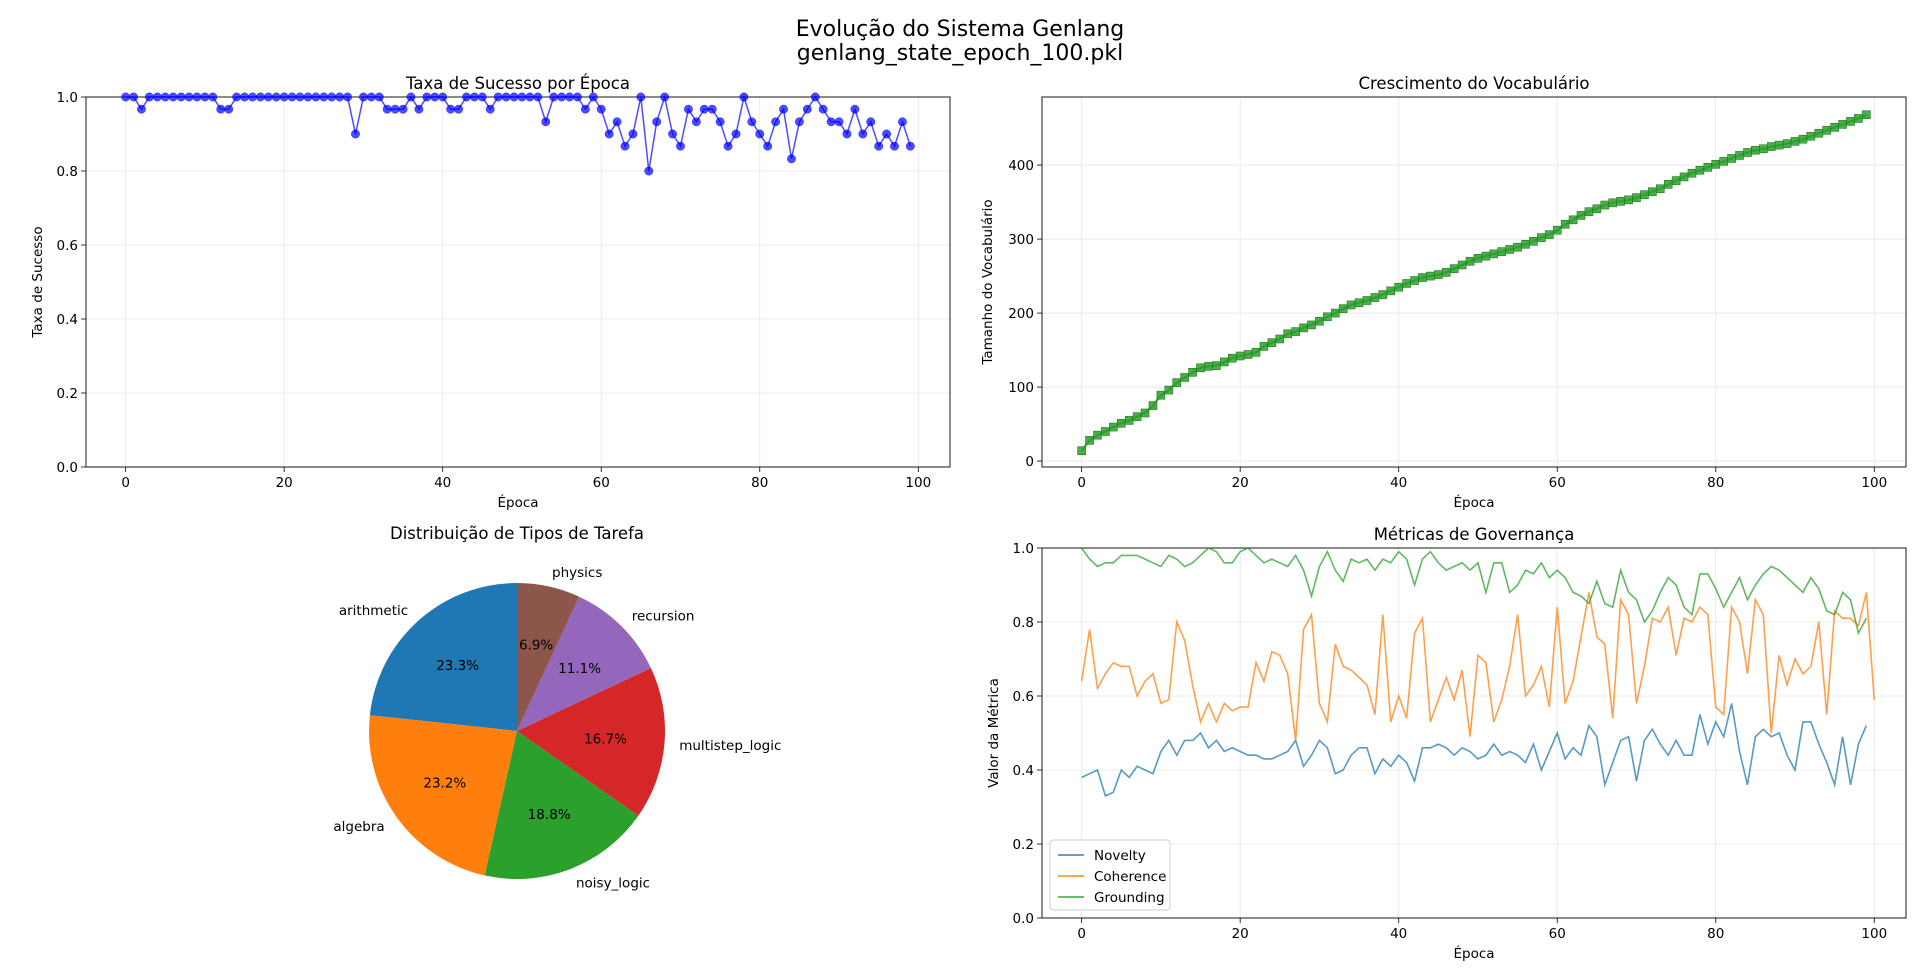  I want to click on x-tick-label: 40, so click(1398, 483).